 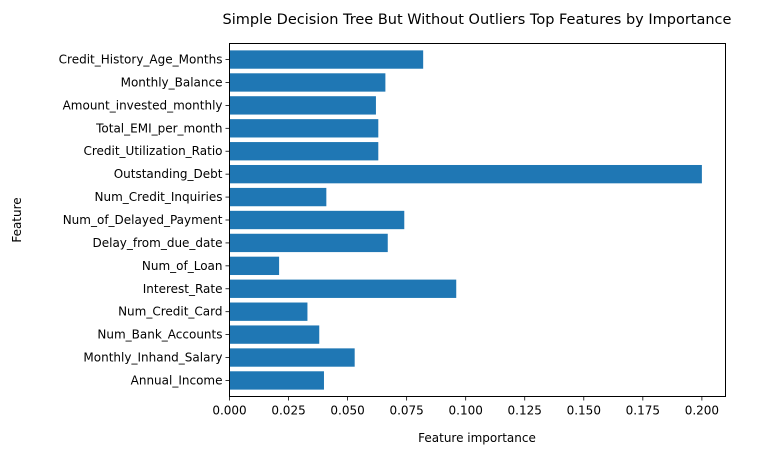 What do you see at coordinates (466, 411) in the screenshot?
I see `x-tick-label: 0.100` at bounding box center [466, 411].